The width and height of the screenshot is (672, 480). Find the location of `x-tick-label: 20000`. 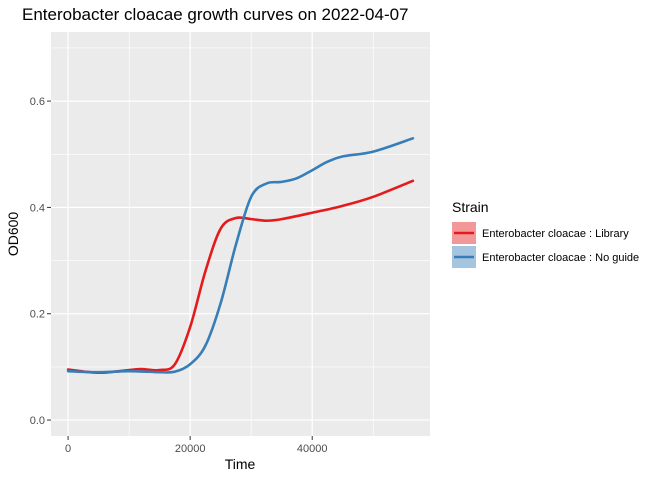

x-tick-label: 20000 is located at coordinates (190, 449).